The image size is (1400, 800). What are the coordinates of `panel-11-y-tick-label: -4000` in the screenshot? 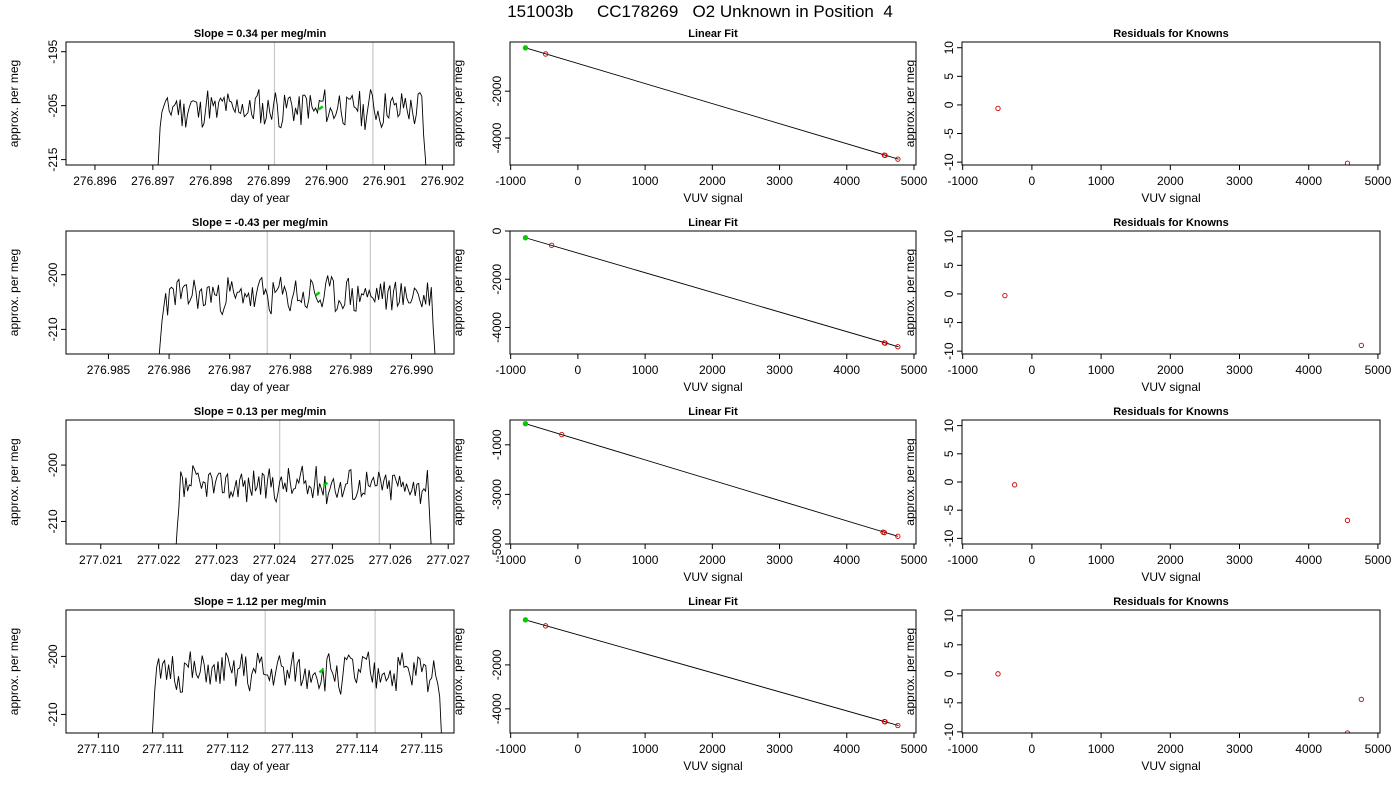 It's located at (497, 708).